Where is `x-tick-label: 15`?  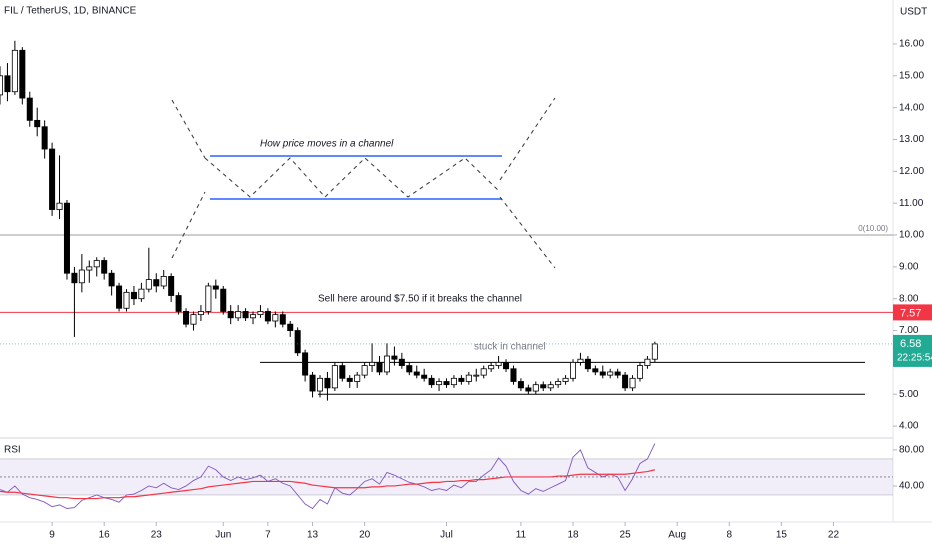
x-tick-label: 15 is located at coordinates (782, 535).